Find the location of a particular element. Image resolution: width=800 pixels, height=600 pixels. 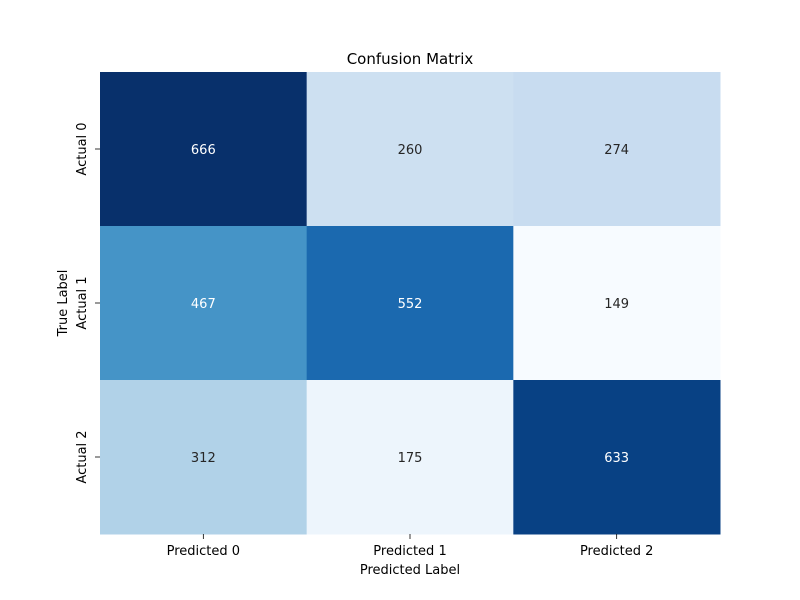

cell-value-label-r0-c1: 260 is located at coordinates (410, 150).